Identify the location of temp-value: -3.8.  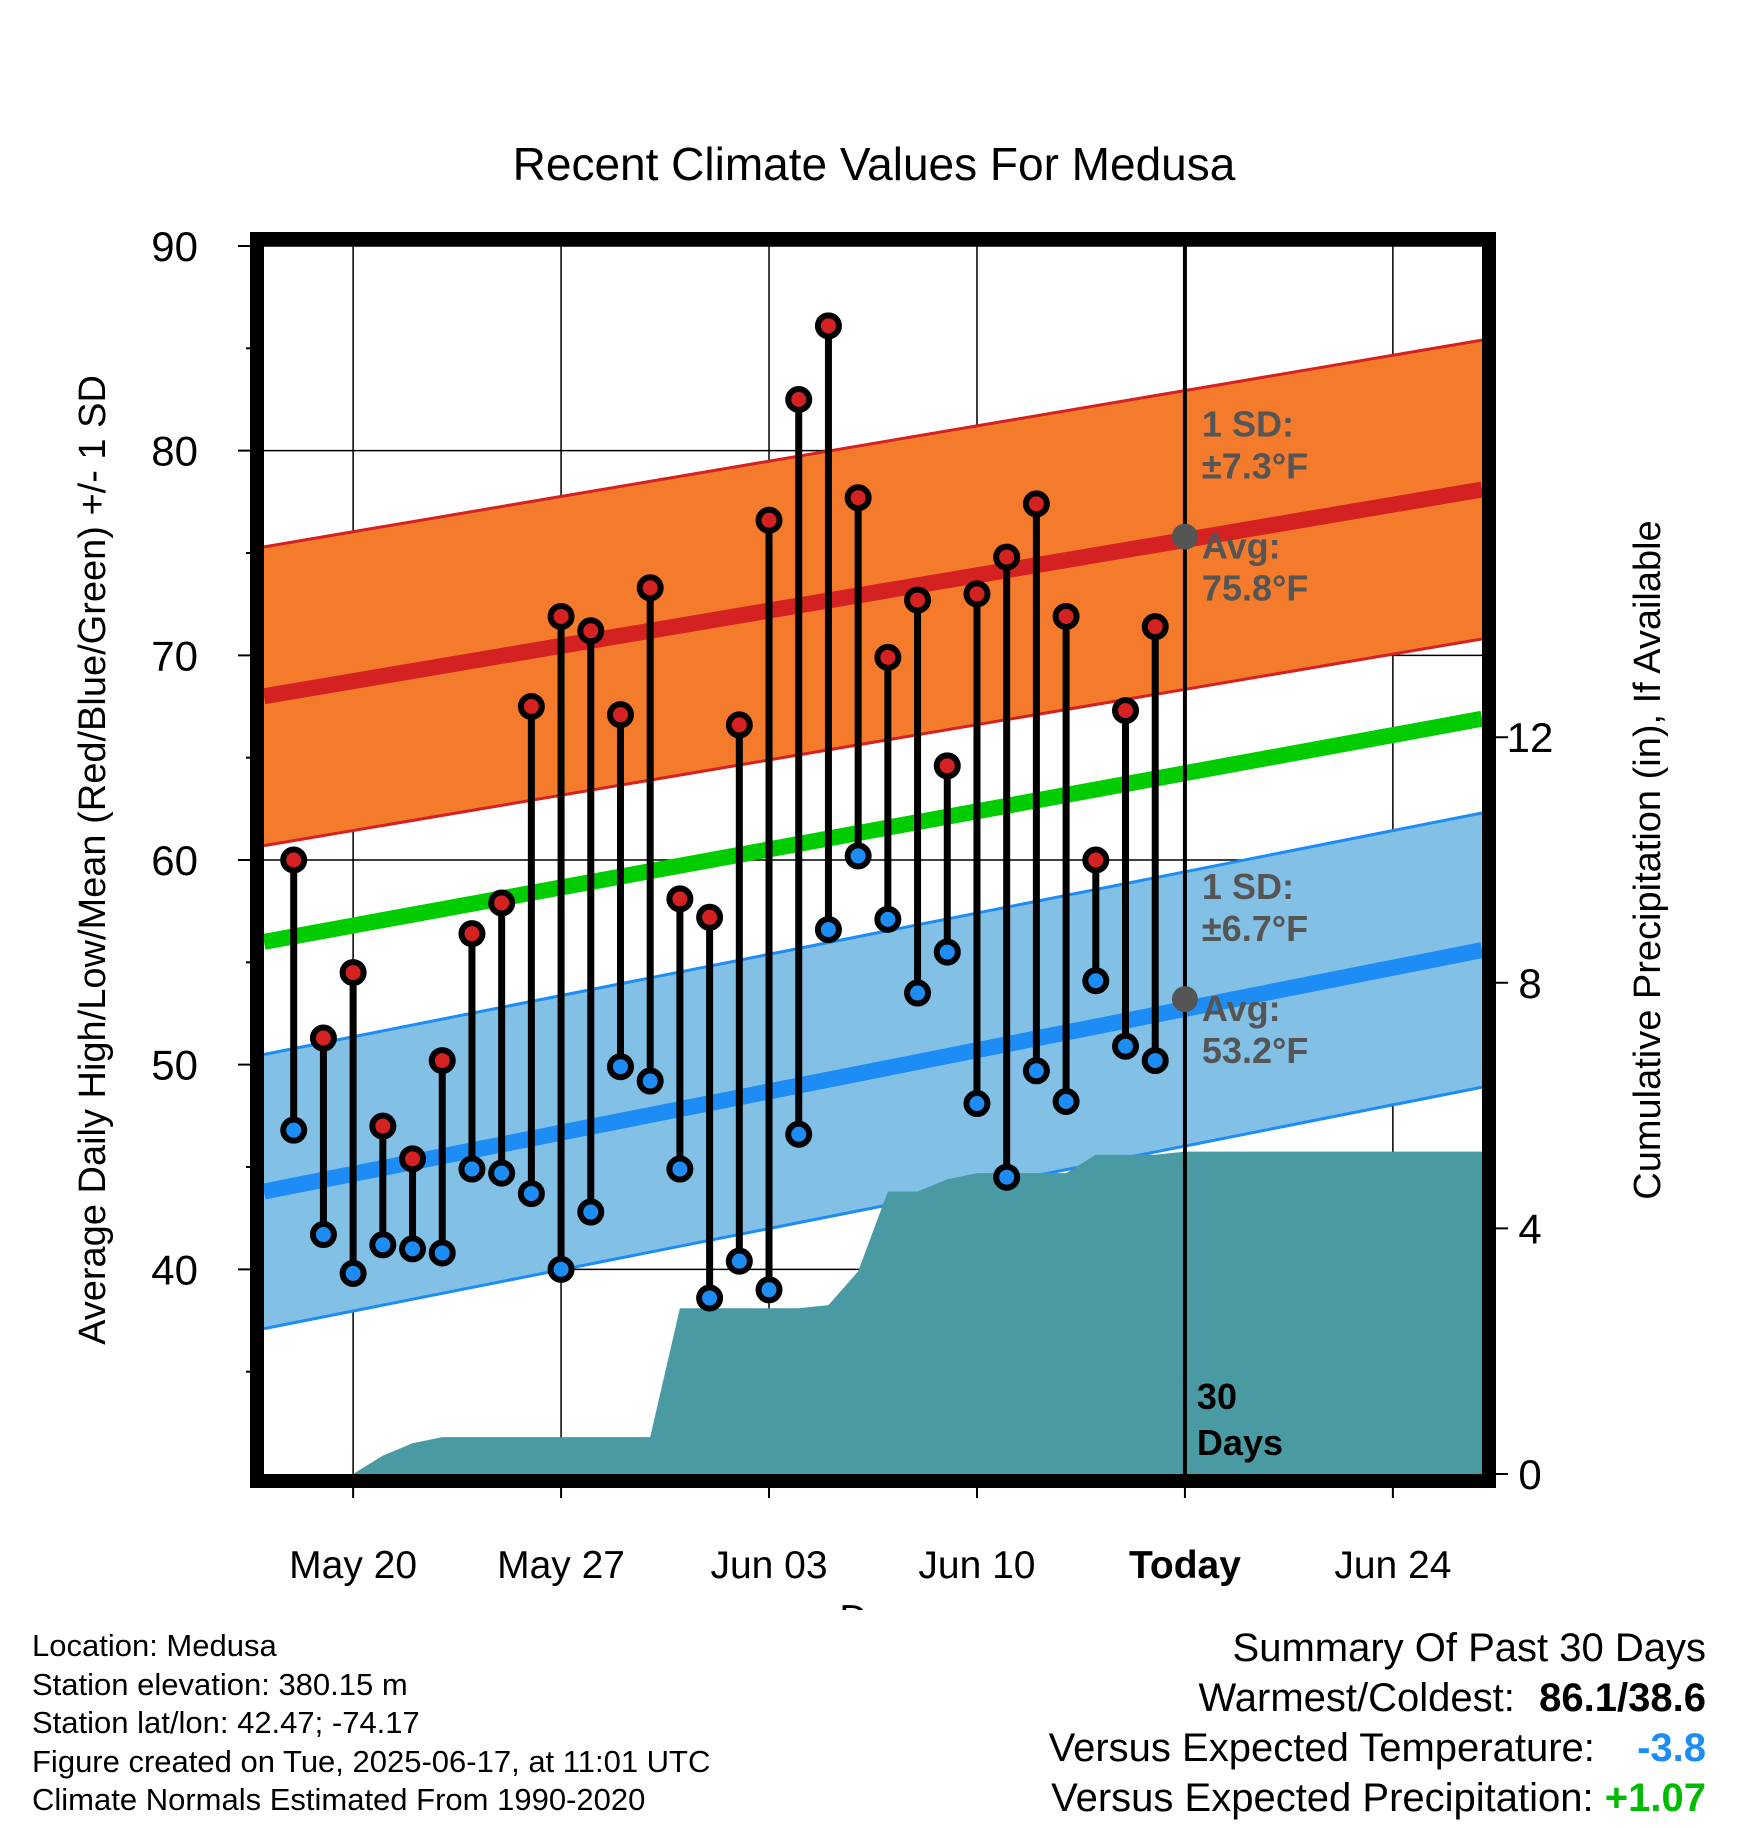
(1671, 1748).